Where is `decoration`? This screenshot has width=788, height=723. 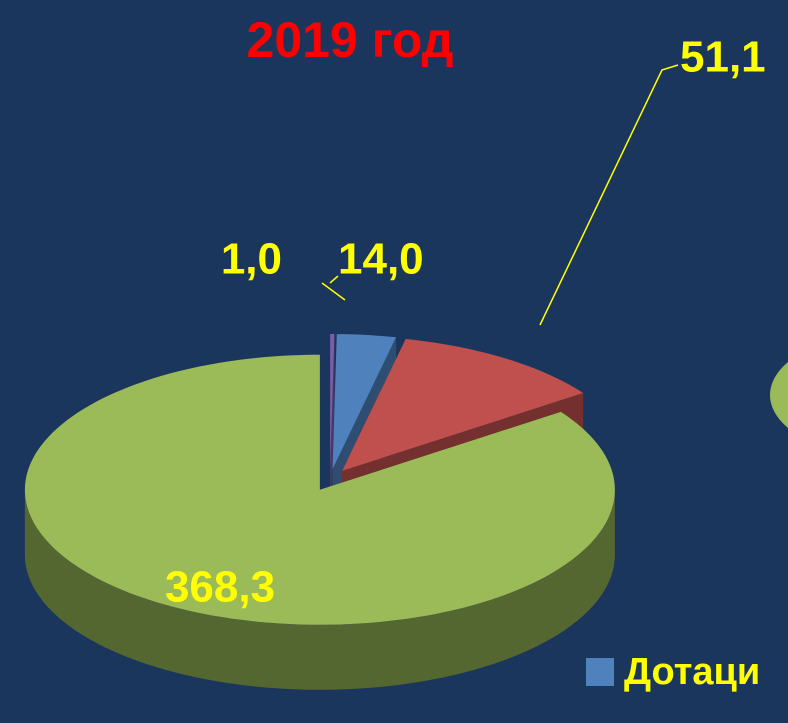 decoration is located at coordinates (779, 395).